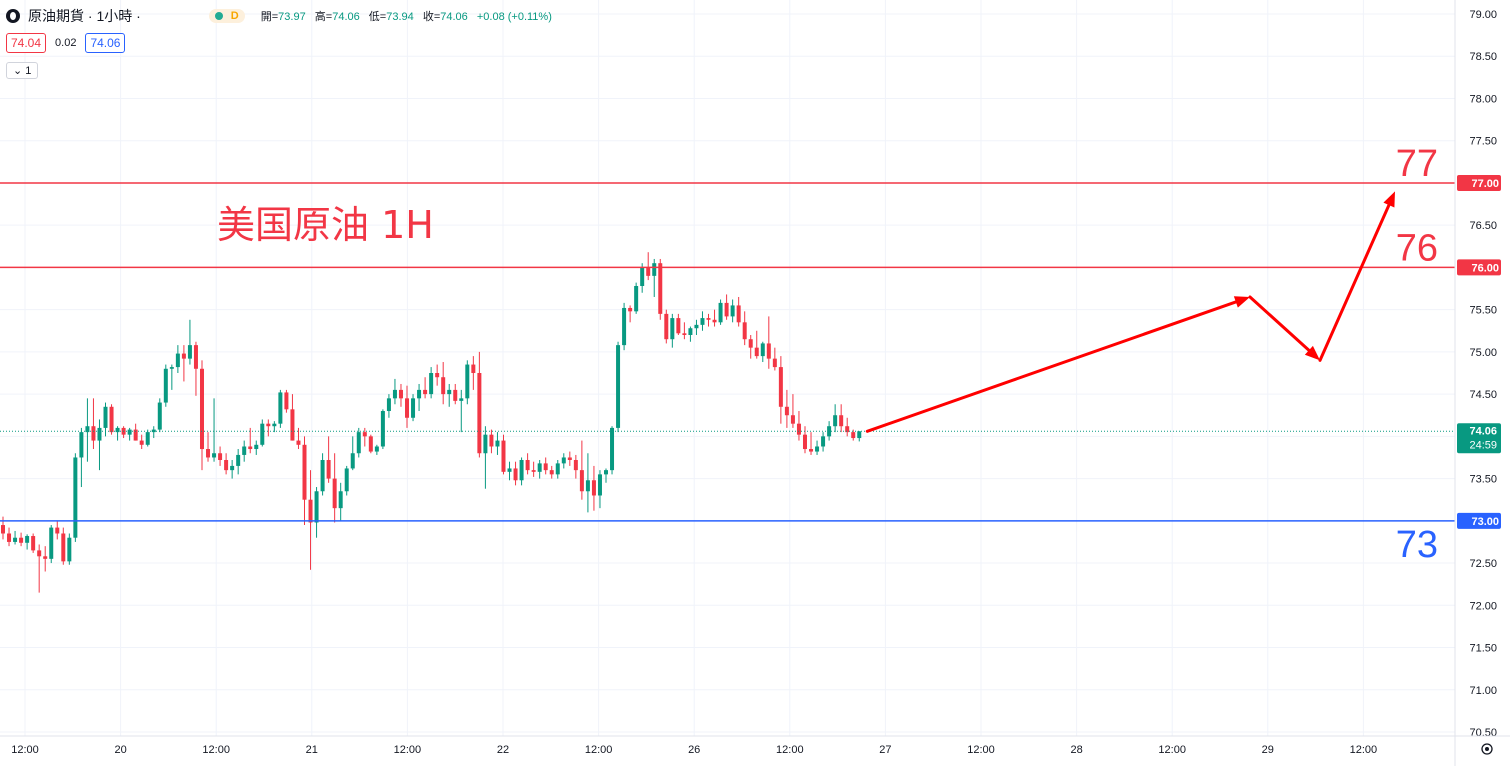  What do you see at coordinates (1483, 99) in the screenshot?
I see `price-tick-label: 78.00` at bounding box center [1483, 99].